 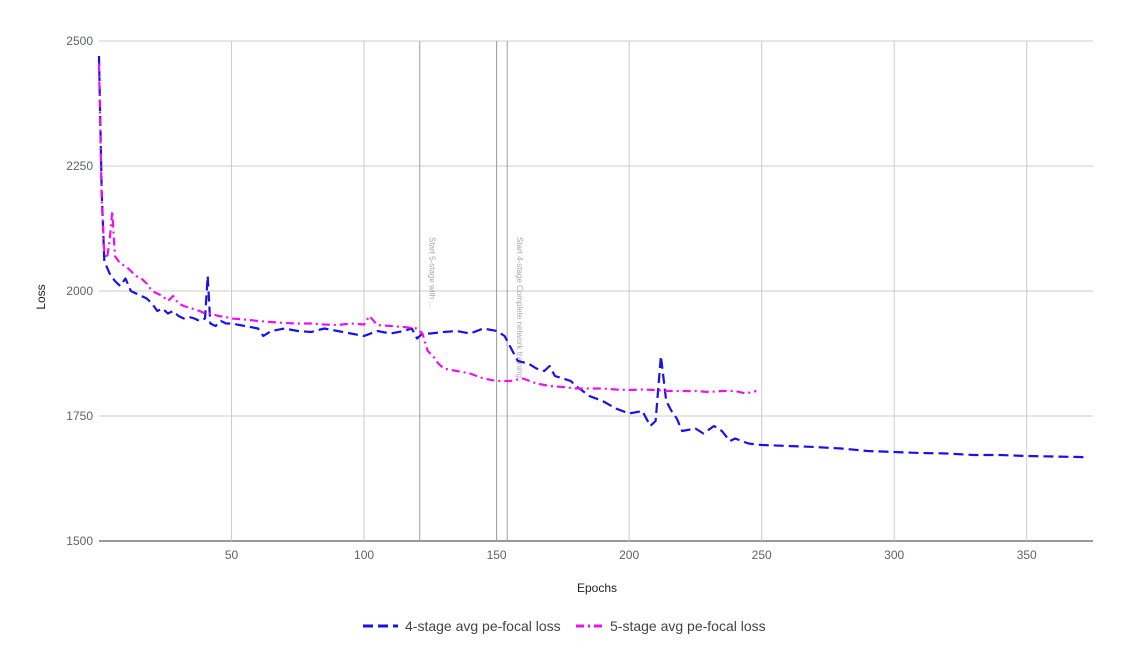 I want to click on x-tick-label: 200, so click(x=629, y=555).